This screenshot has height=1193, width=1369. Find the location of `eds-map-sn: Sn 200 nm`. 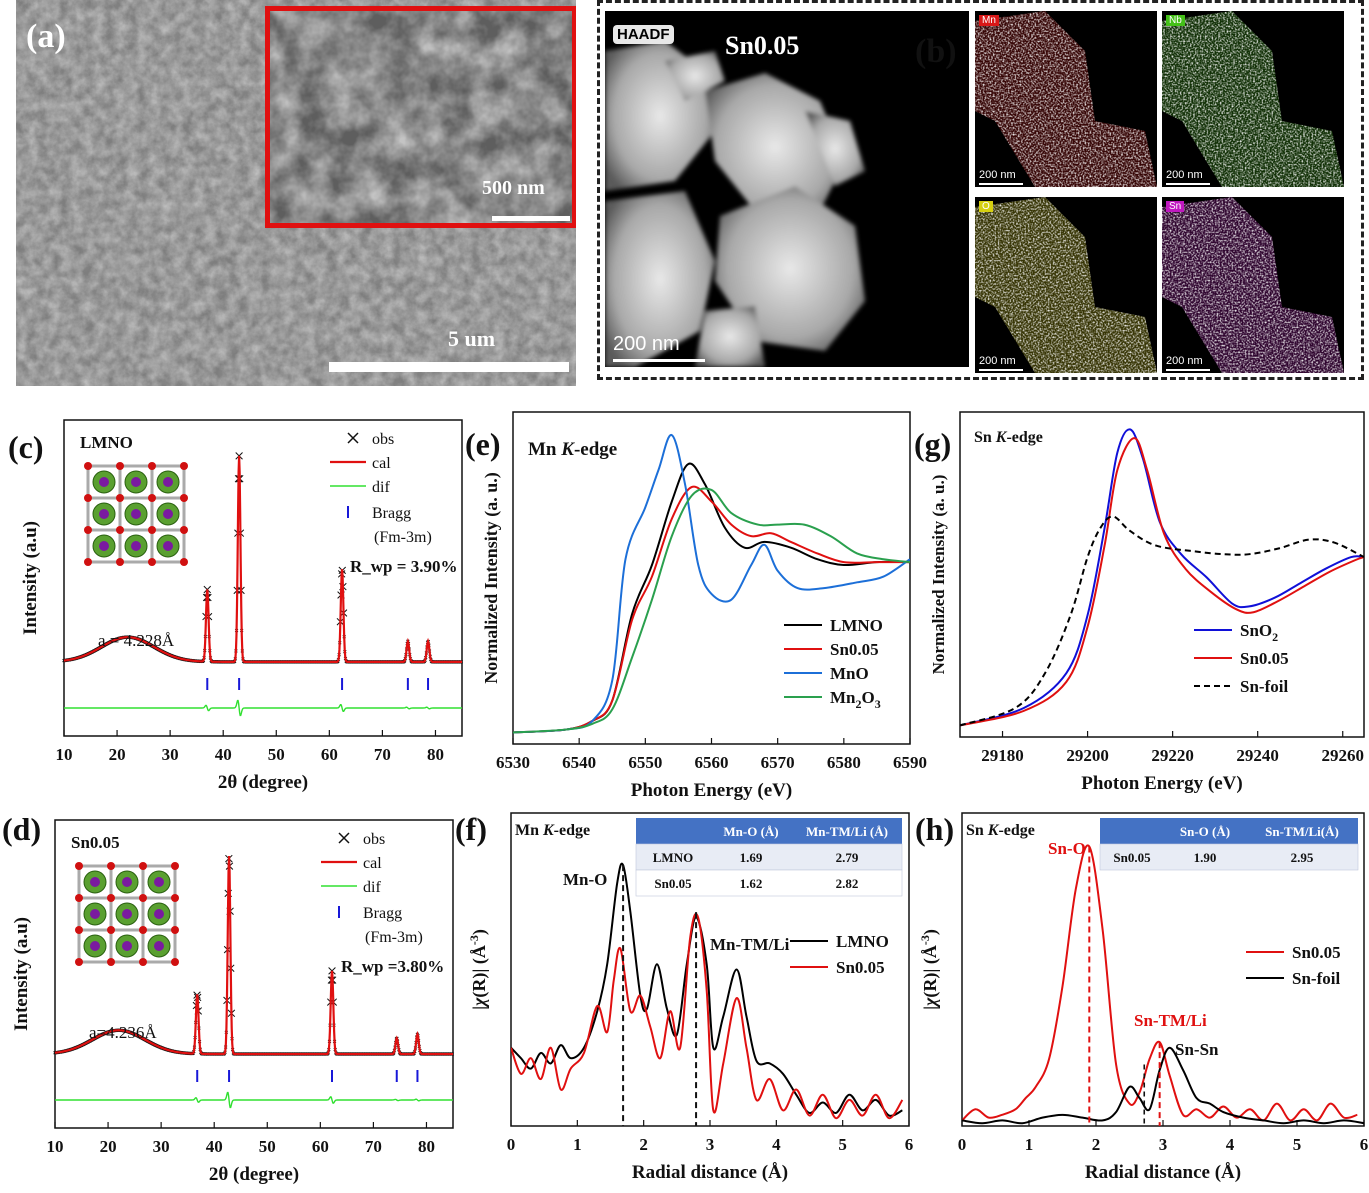

eds-map-sn: Sn 200 nm is located at coordinates (1253, 285).